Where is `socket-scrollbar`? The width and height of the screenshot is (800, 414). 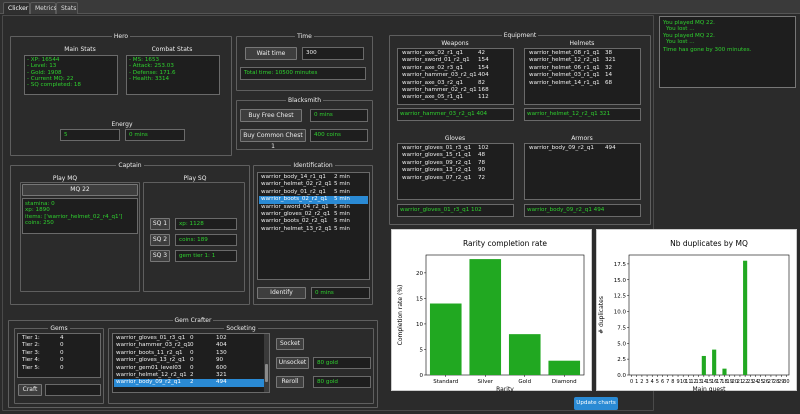 socket-scrollbar is located at coordinates (266, 363).